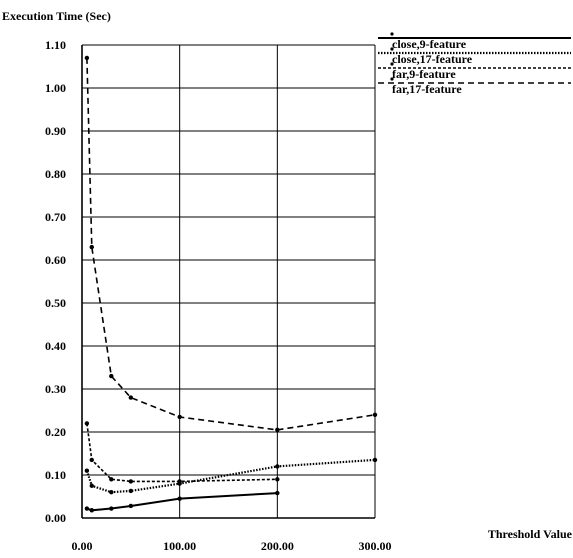 Image resolution: width=573 pixels, height=558 pixels. I want to click on x-tick-label: 200.00, so click(277, 546).